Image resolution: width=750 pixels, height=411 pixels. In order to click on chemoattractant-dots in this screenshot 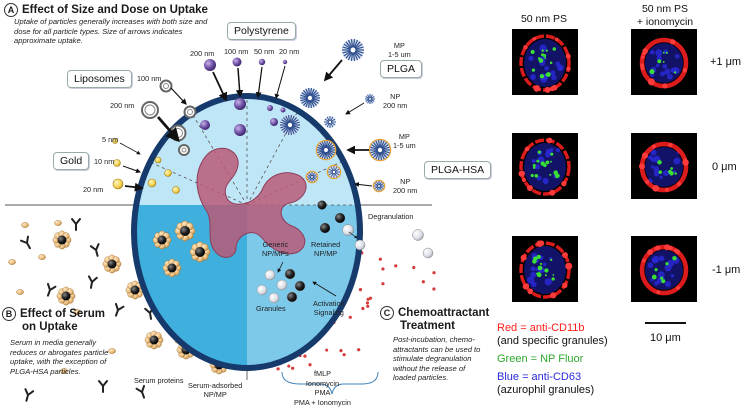, I will do `click(356, 311)`.